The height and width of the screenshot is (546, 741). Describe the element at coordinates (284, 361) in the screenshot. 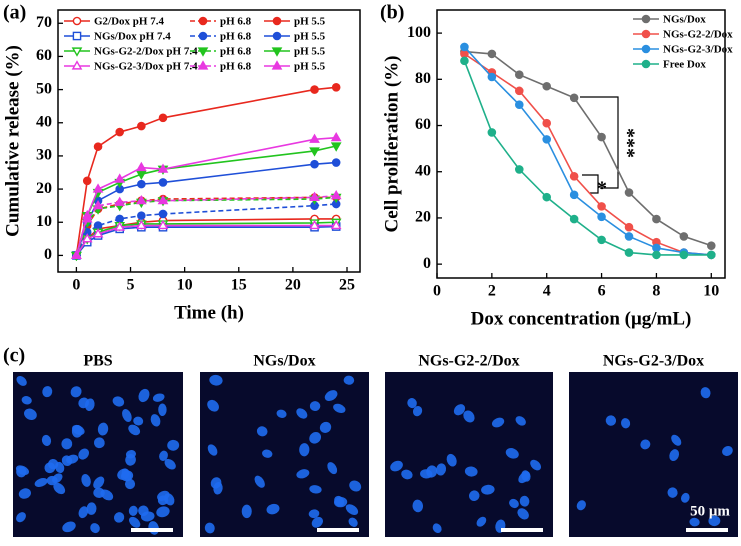

I see `image-label: NGs/Dox` at that location.